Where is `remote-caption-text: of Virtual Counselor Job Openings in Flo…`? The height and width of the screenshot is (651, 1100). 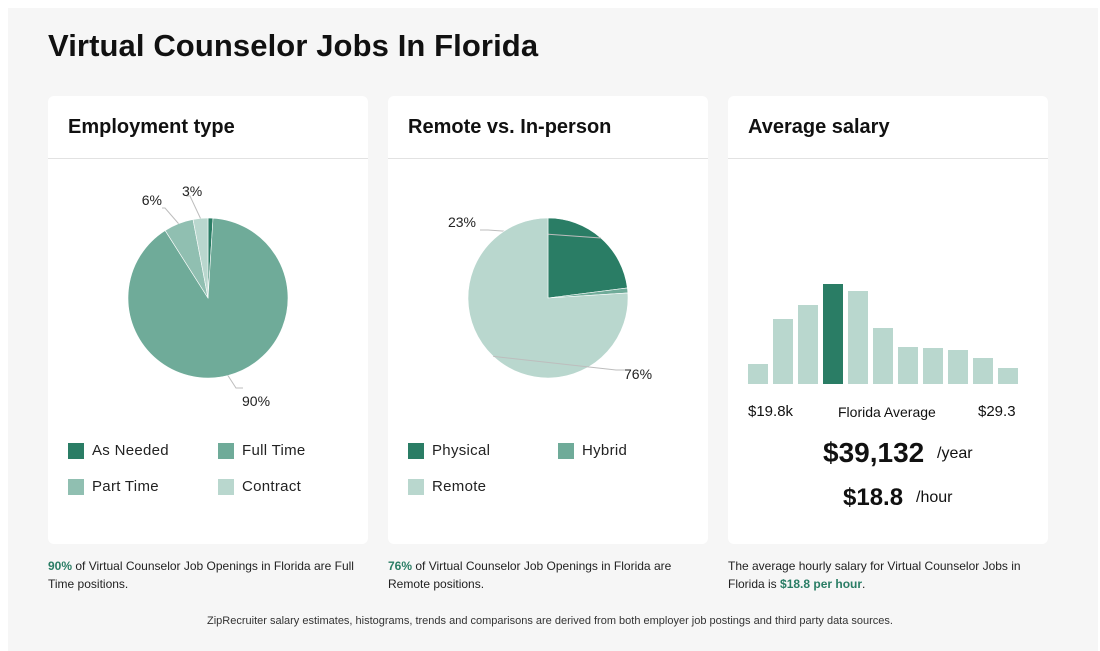
remote-caption-text: of Virtual Counselor Job Openings in Flo… is located at coordinates (530, 575).